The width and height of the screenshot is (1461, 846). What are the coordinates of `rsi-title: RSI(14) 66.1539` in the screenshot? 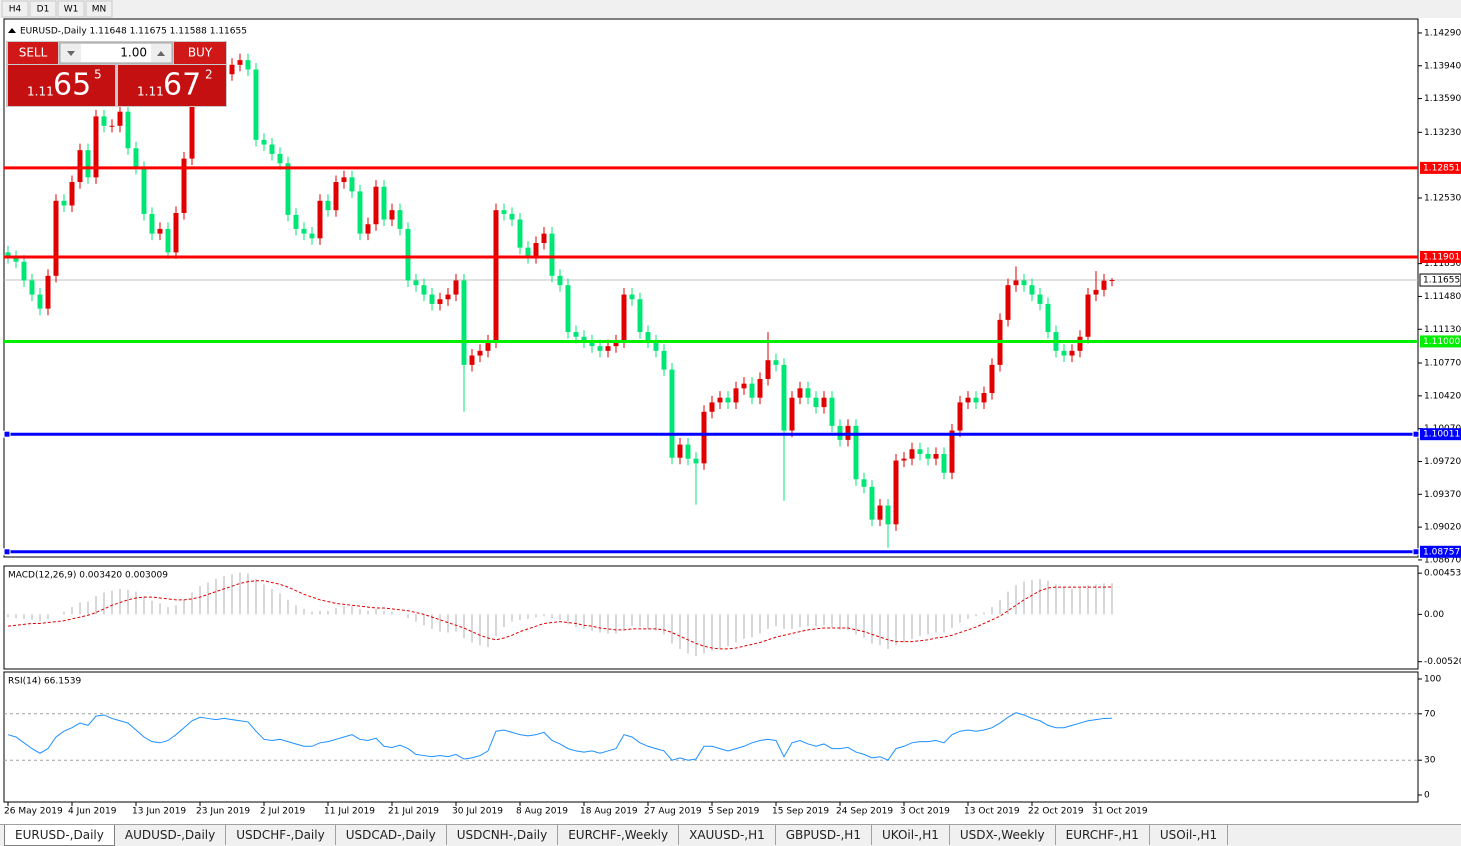 It's located at (44, 682).